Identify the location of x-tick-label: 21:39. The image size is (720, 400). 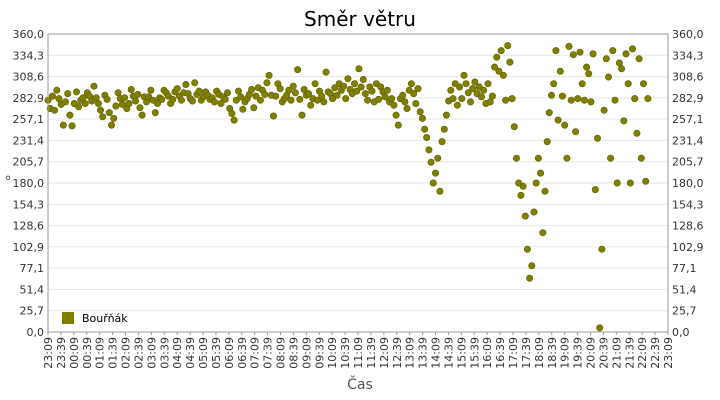
(629, 353).